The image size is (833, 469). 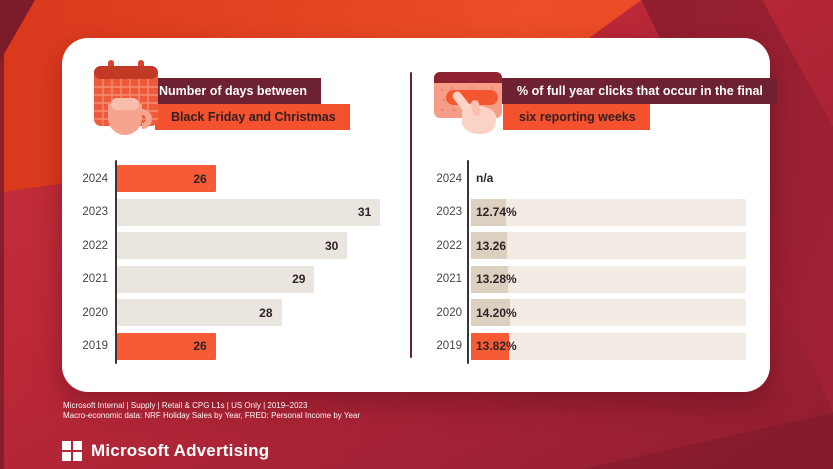 I want to click on chart-row: 2023 12.74%, so click(x=589, y=212).